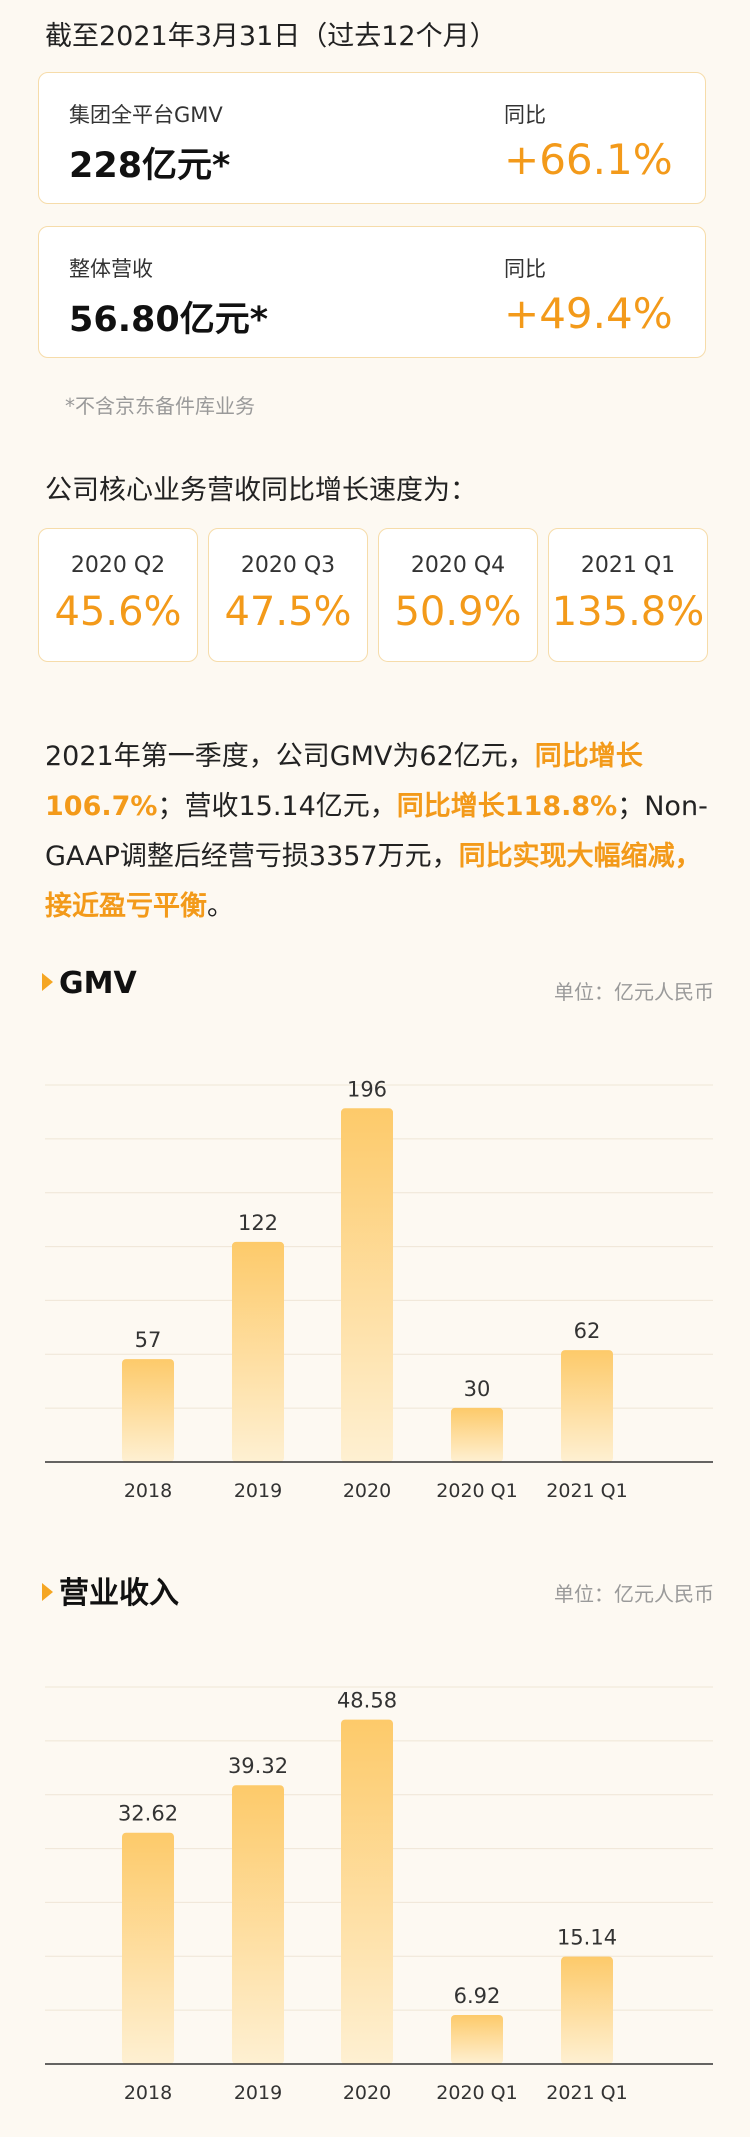  Describe the element at coordinates (119, 1593) in the screenshot. I see `chart-title-text: 营业收入` at that location.